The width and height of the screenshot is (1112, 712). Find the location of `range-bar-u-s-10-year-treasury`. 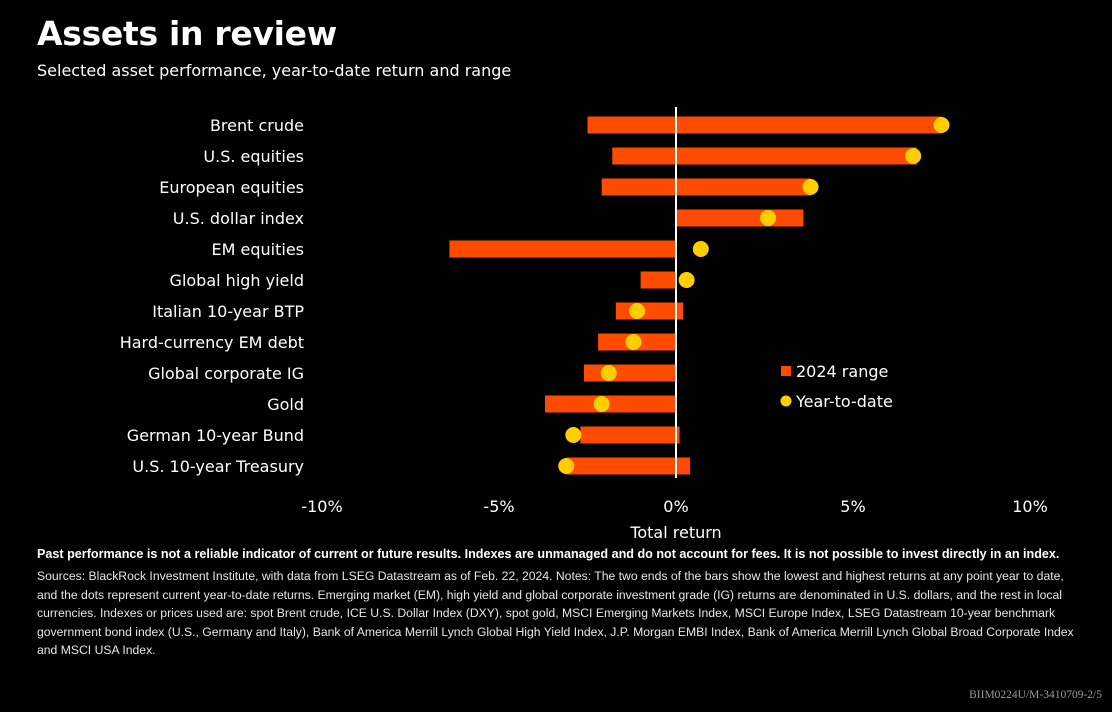

range-bar-u-s-10-year-treasury is located at coordinates (628, 466).